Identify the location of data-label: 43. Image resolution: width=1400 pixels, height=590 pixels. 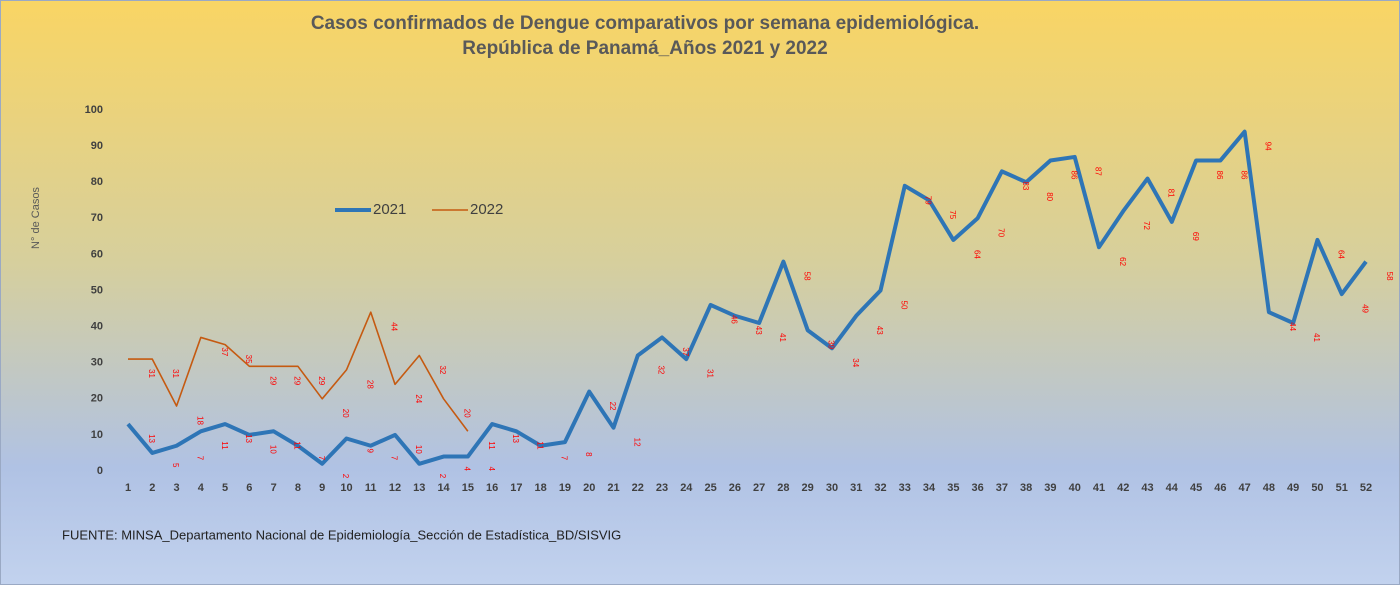
(758, 330).